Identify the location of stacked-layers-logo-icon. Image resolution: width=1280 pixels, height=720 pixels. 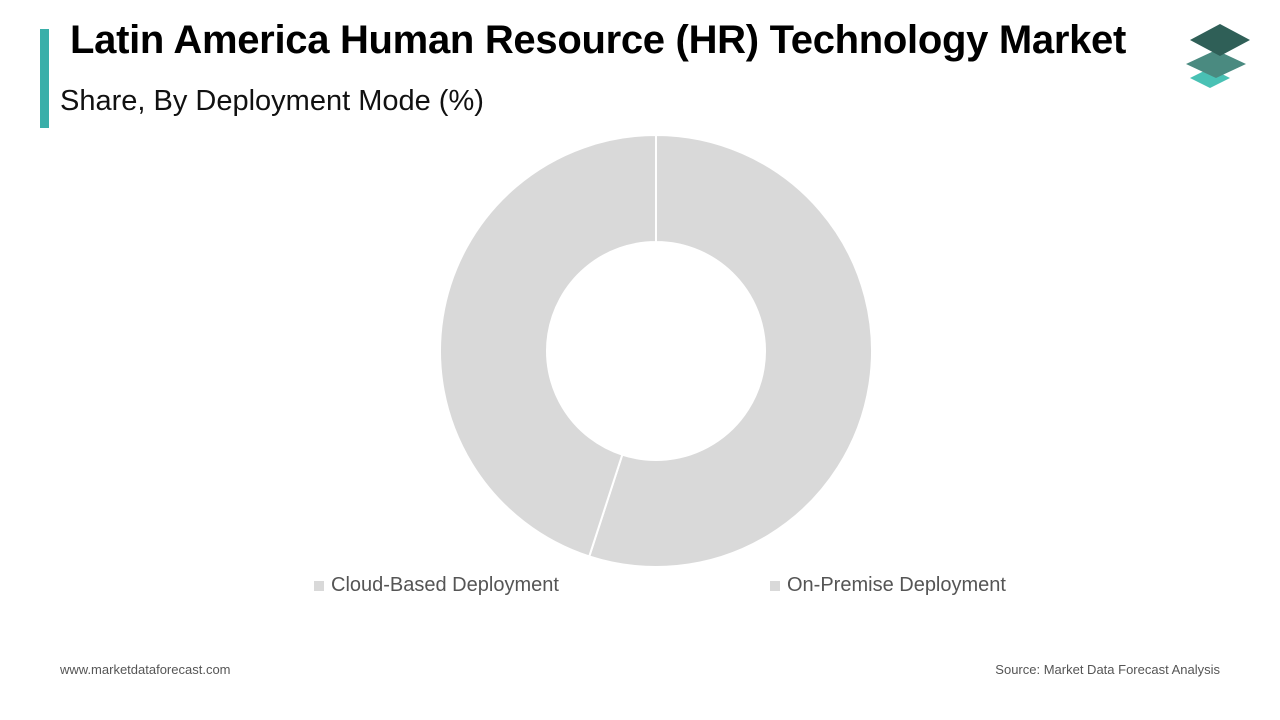
(1218, 56).